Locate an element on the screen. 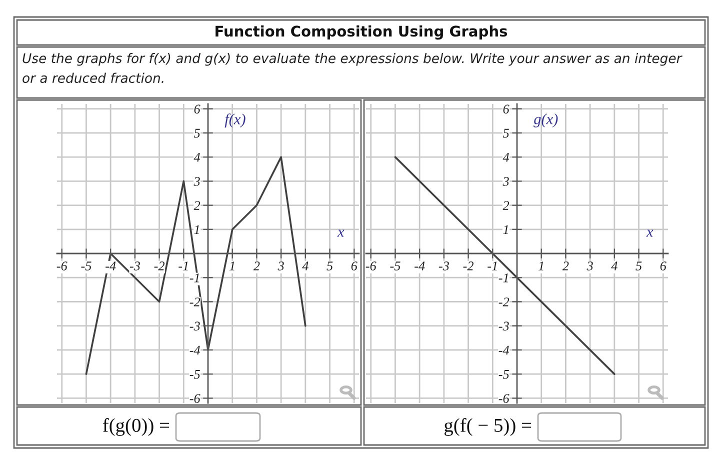 This screenshot has height=452, width=722. text: g(f( − 5)) = is located at coordinates (488, 427).